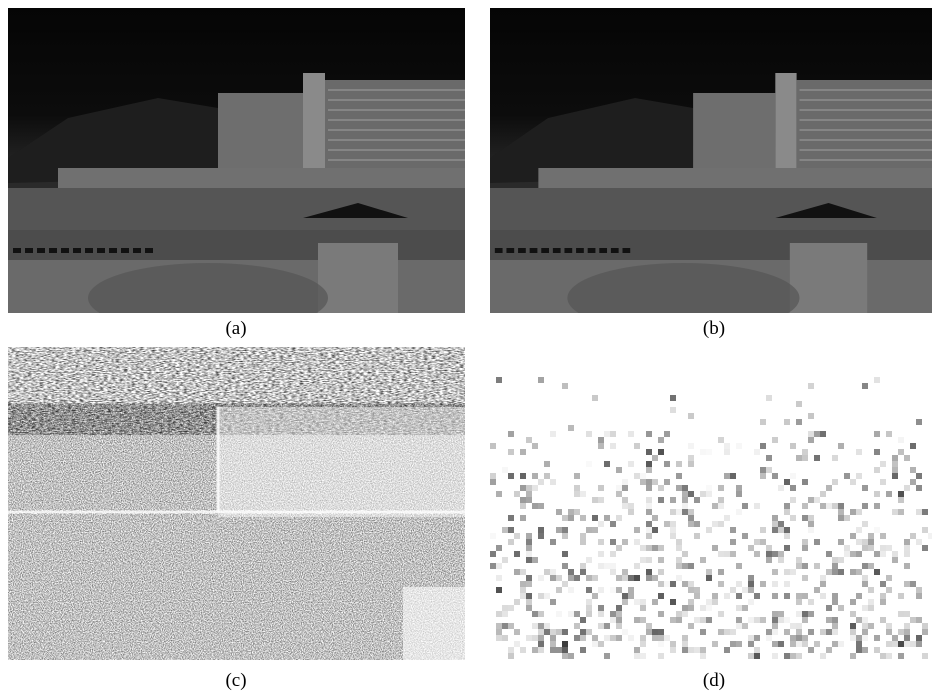 The image size is (932, 695). I want to click on caption-c: (c), so click(236, 680).